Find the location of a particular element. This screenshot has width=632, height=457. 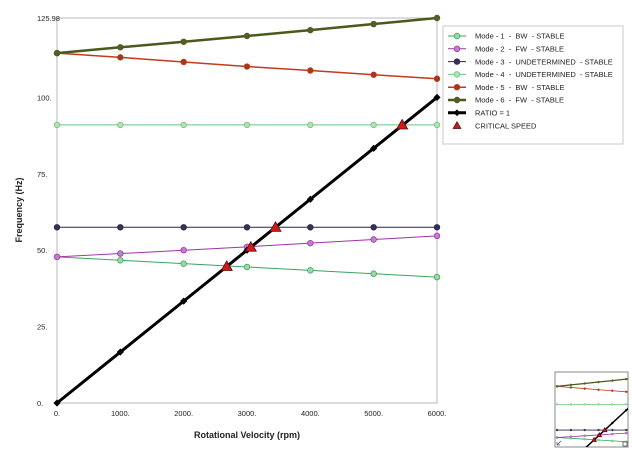

legend-item: Mode - 6 - FW - STABLE is located at coordinates (506, 100).